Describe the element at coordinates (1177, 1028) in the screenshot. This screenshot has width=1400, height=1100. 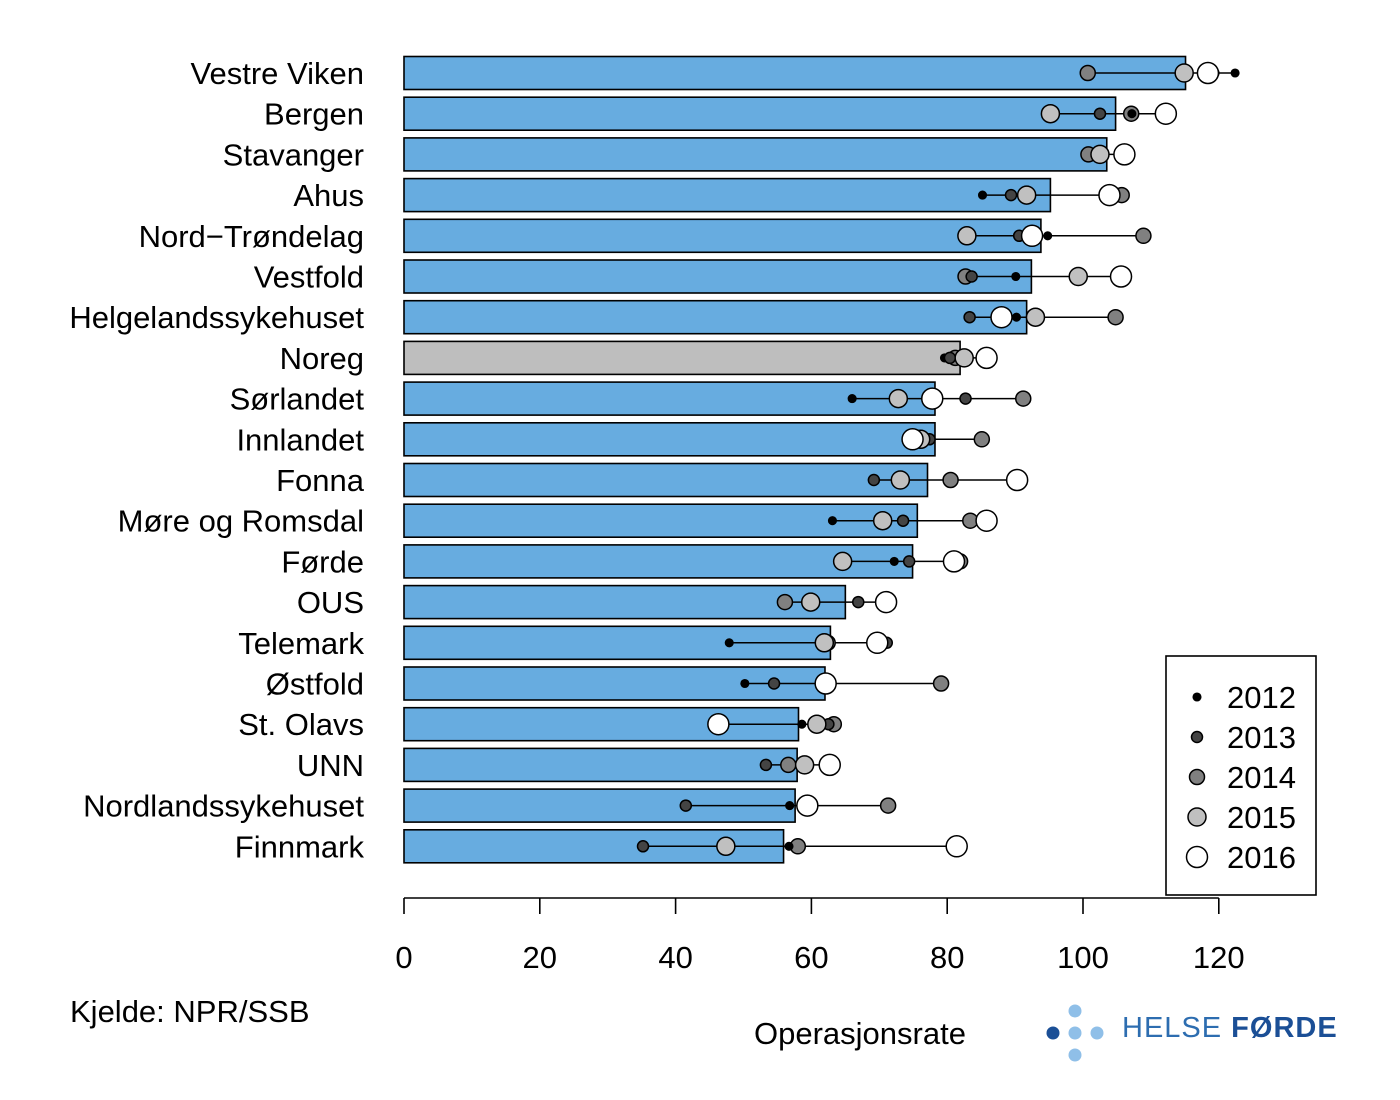
I see `logo-word-helse: HELSE` at that location.